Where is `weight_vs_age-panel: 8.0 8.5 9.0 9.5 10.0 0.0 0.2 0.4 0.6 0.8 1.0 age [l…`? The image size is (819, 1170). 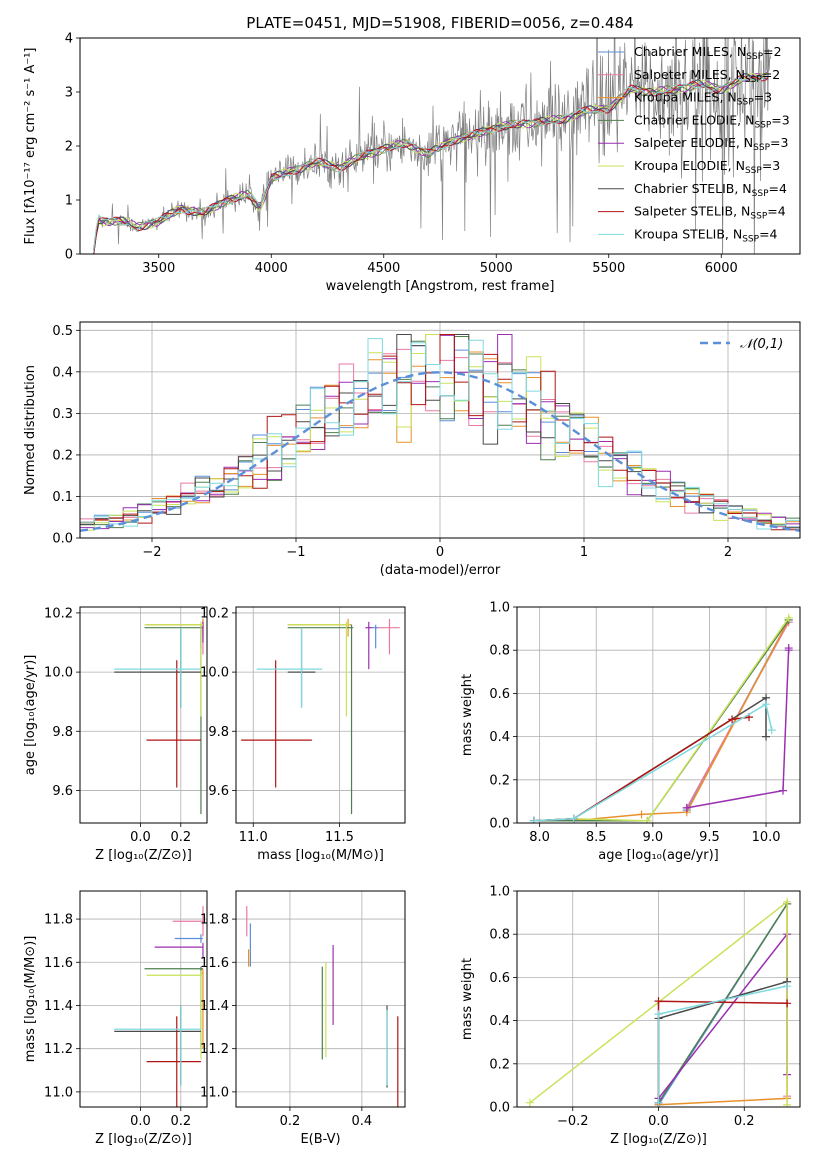 weight_vs_age-panel: 8.0 8.5 9.0 9.5 10.0 0.0 0.2 0.4 0.6 0.8 1.0 age [l… is located at coordinates (630, 732).